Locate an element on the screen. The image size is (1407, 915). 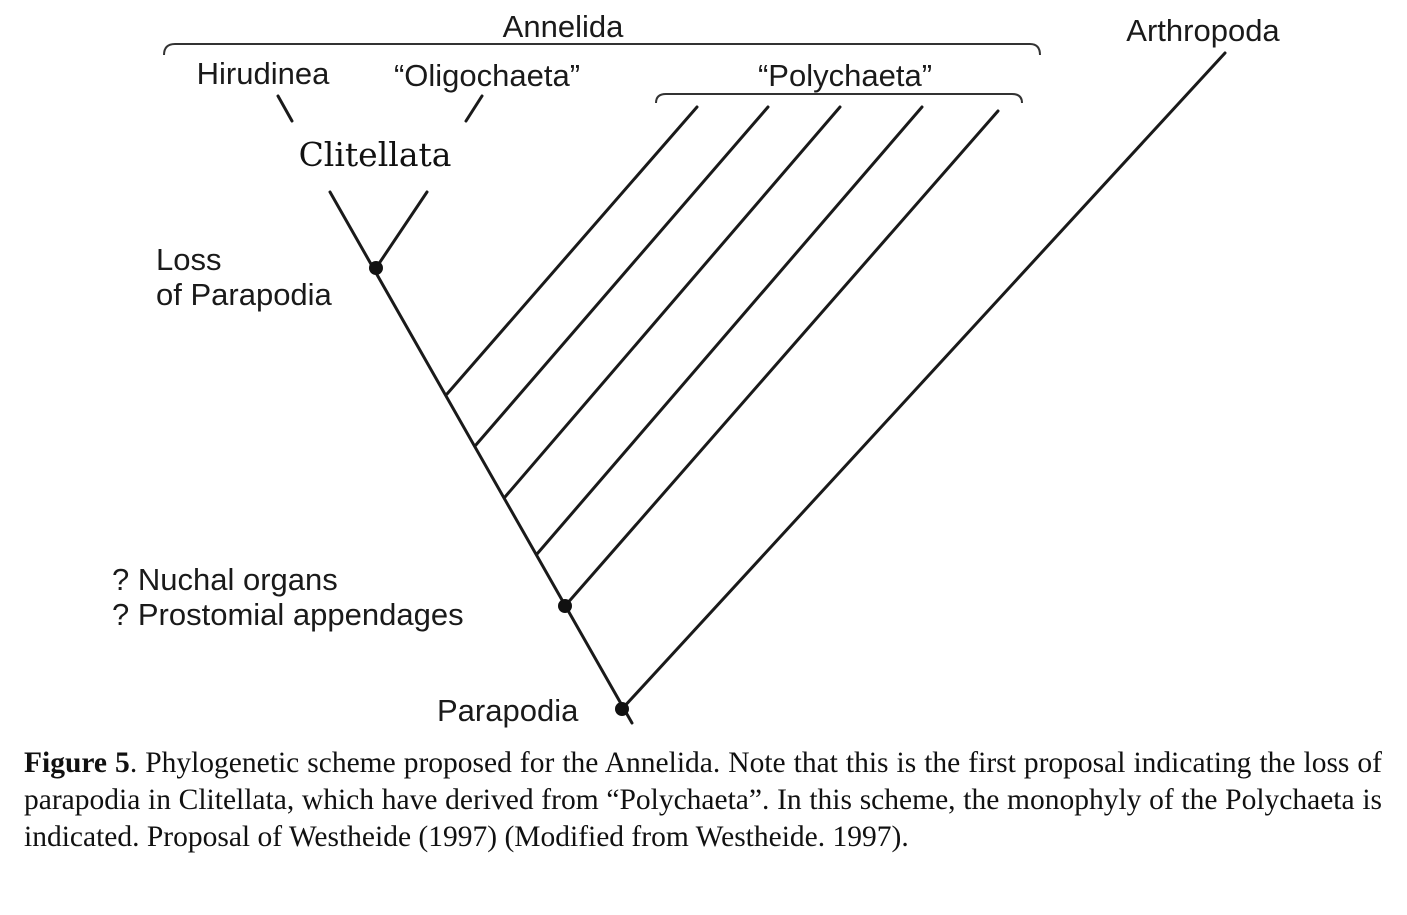
oligochaeta-stub is located at coordinates (474, 108).